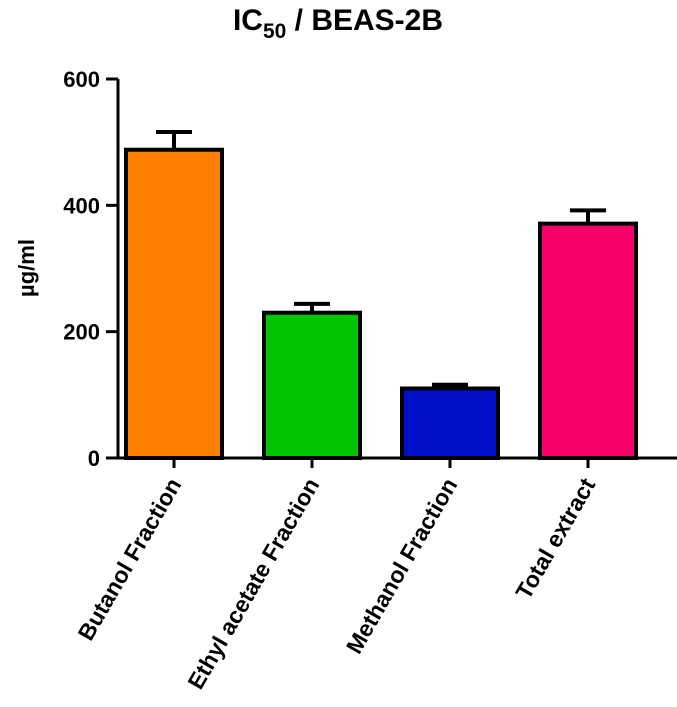 The image size is (677, 707). Describe the element at coordinates (402, 566) in the screenshot. I see `x-tick-label-3: Methanol Fraction` at that location.